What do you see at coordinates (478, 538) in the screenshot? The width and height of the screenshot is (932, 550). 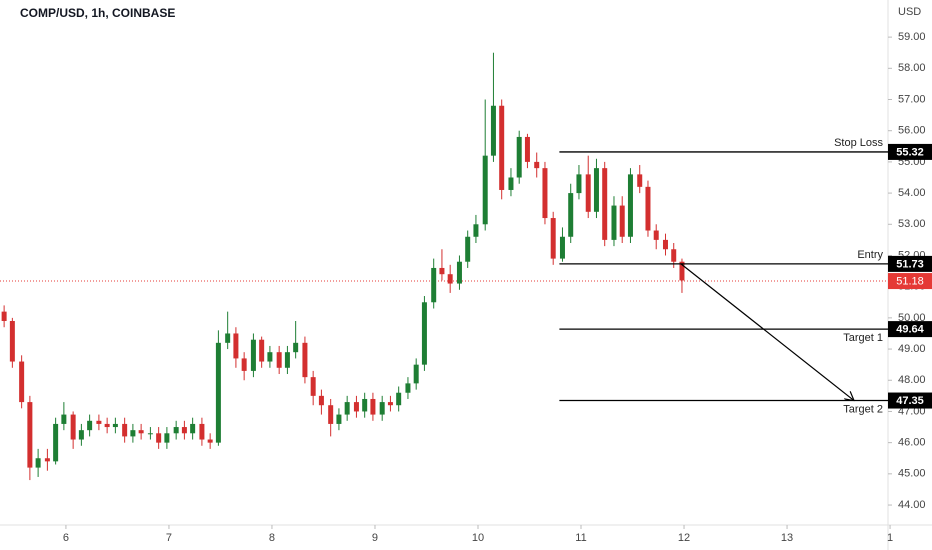 I see `x-tick-label: 10` at bounding box center [478, 538].